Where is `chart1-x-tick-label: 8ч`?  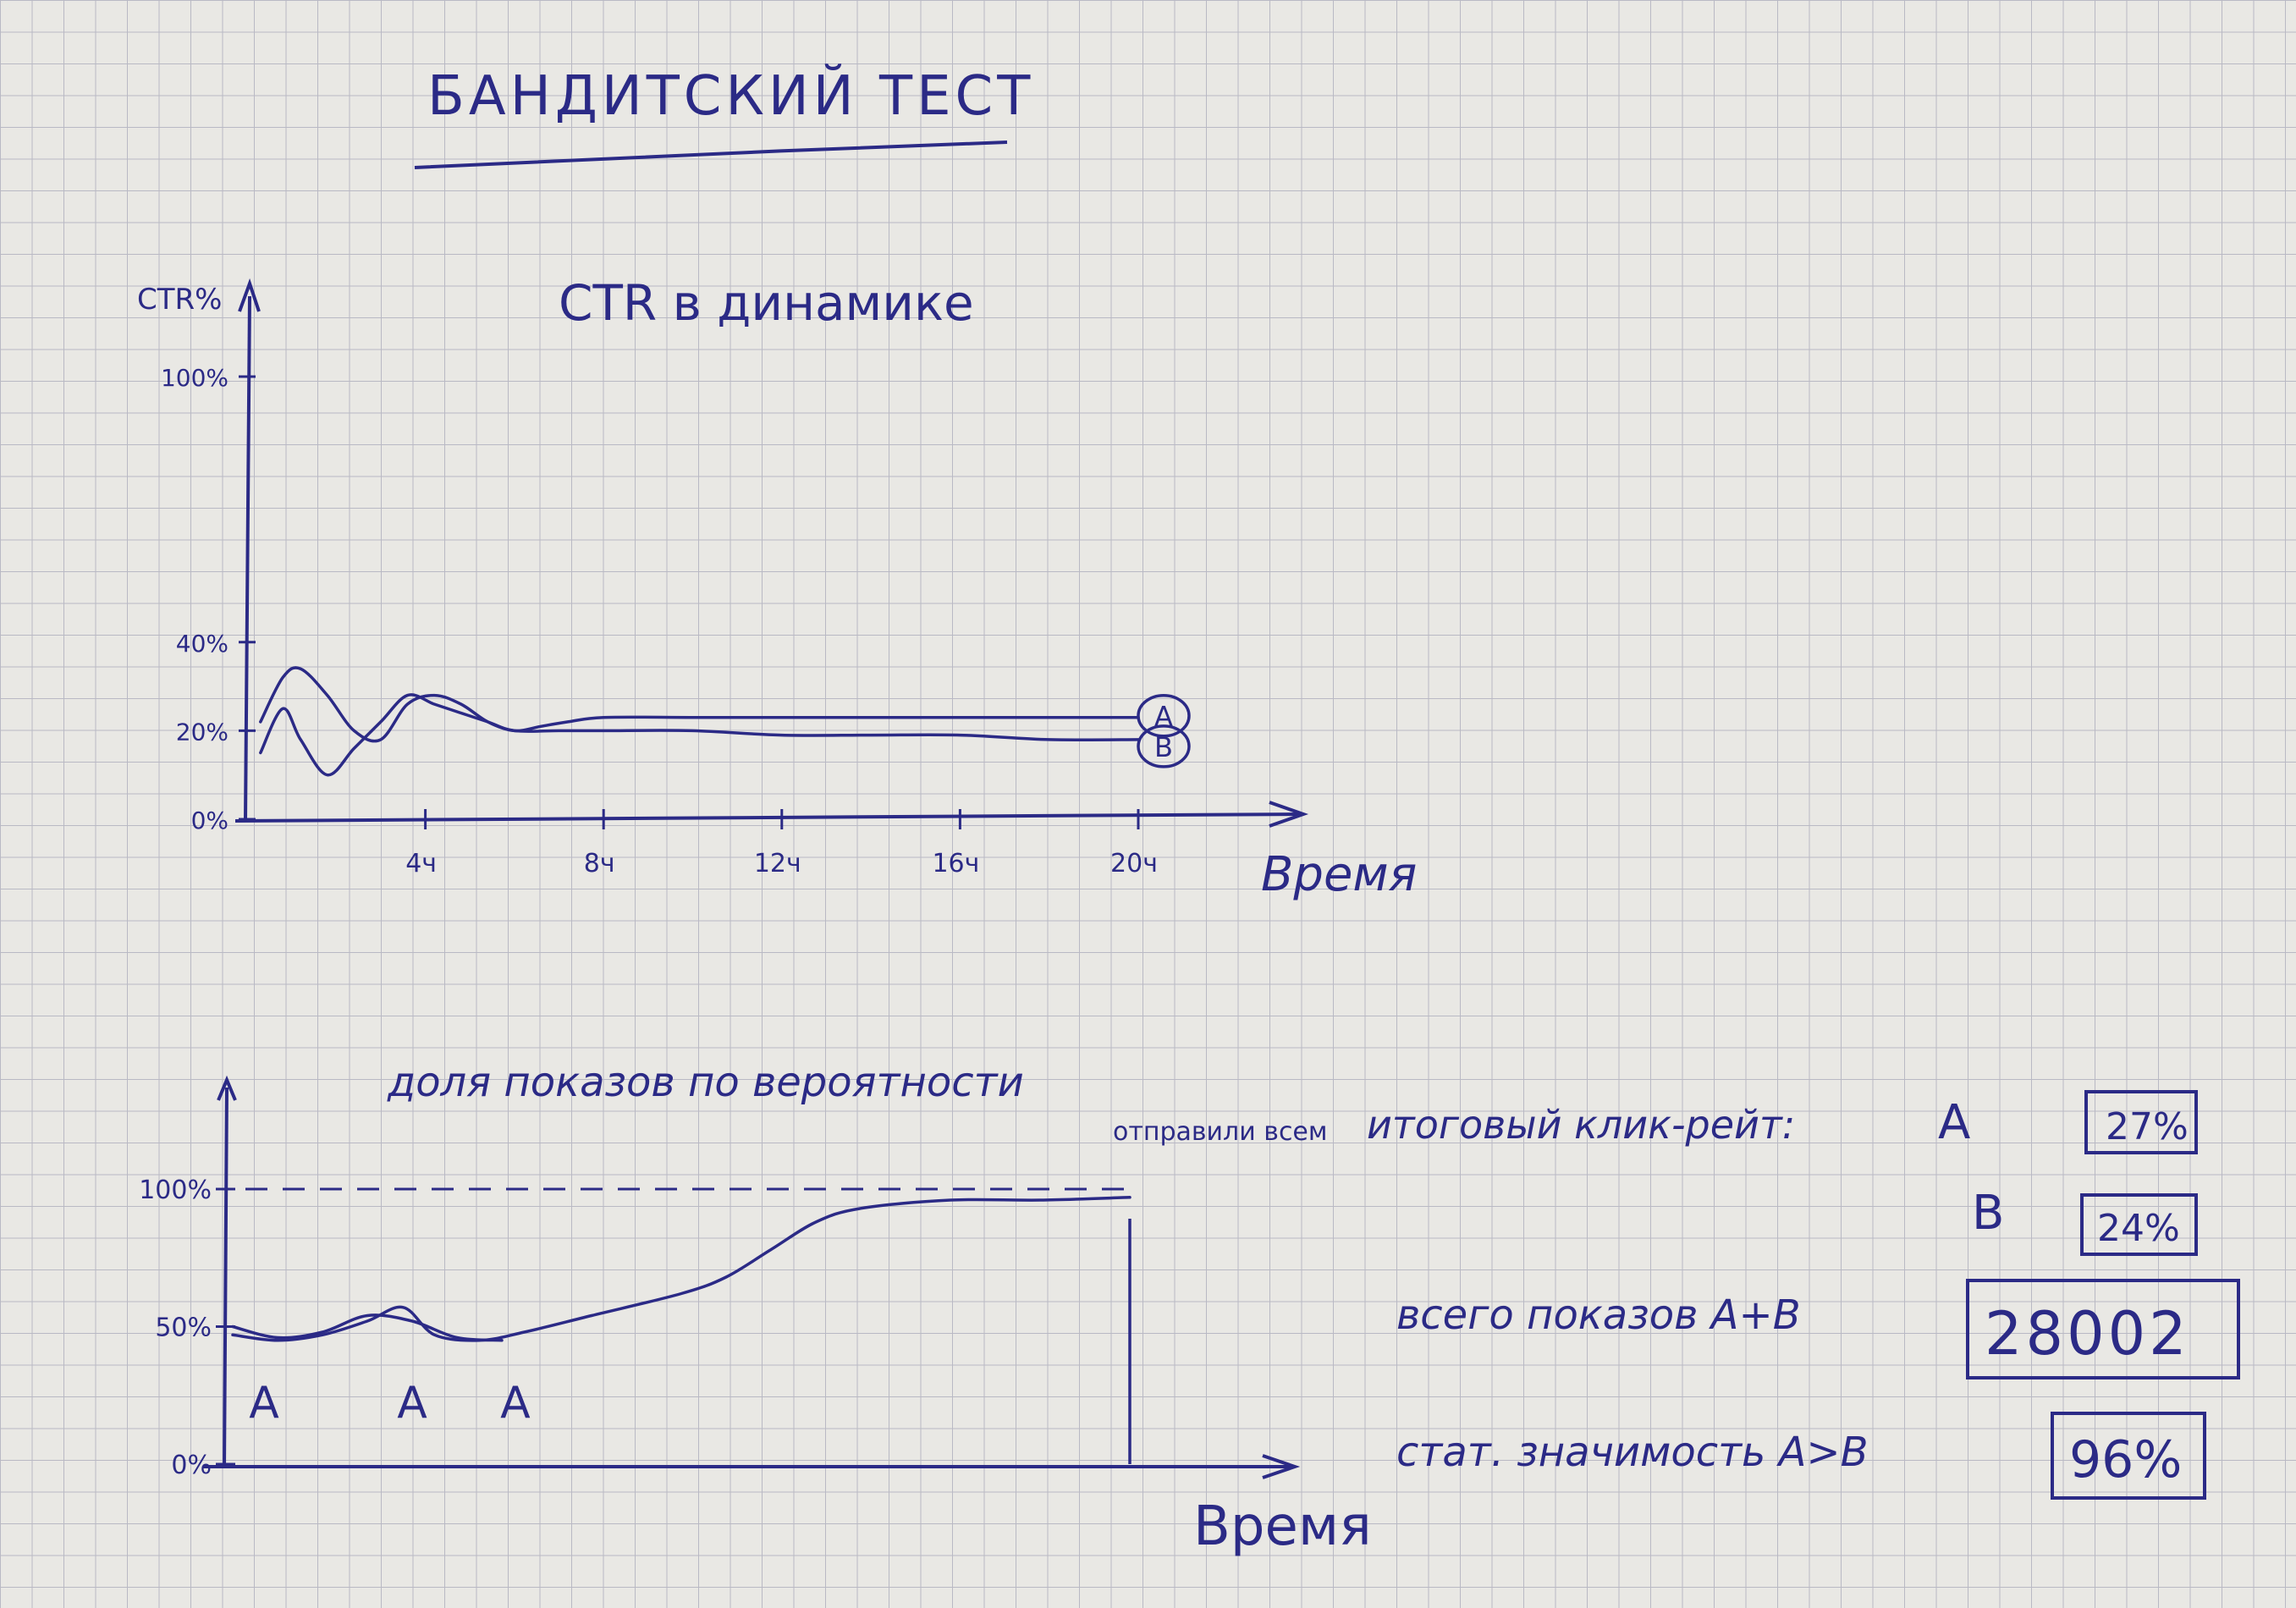 chart1-x-tick-label: 8ч is located at coordinates (599, 863).